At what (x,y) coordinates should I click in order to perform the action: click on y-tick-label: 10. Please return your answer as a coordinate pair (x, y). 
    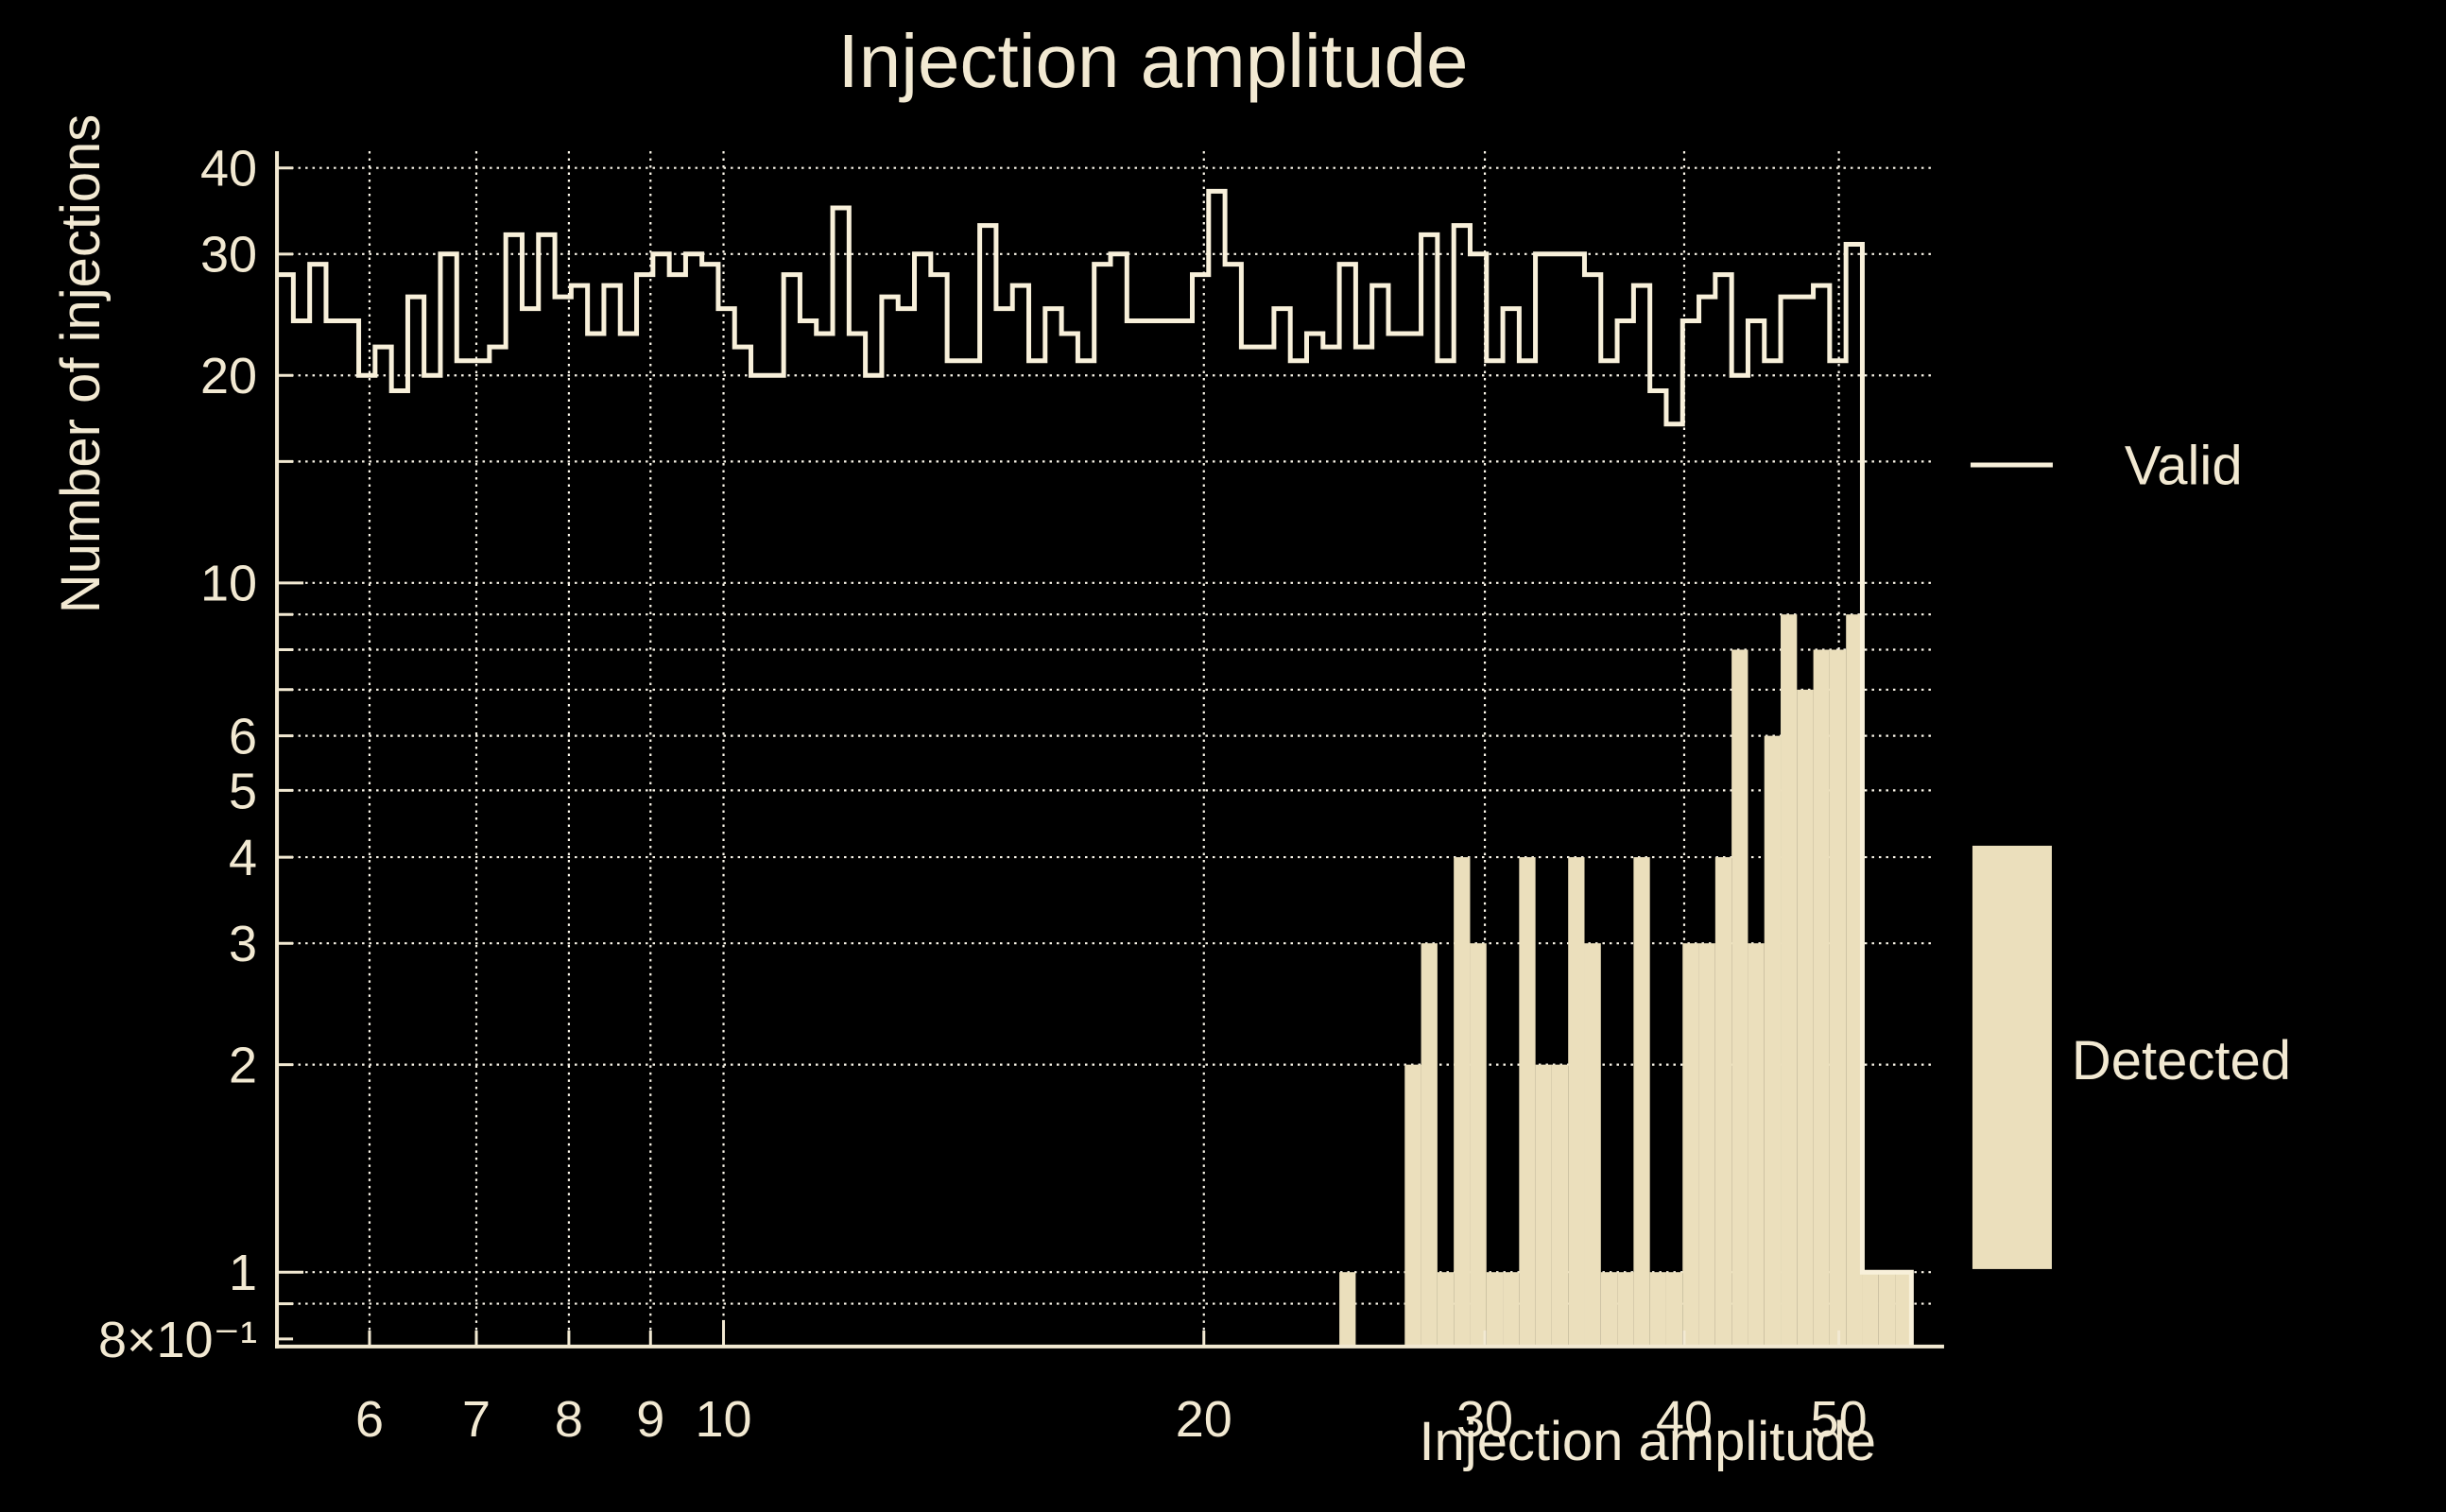
    Looking at the image, I should click on (229, 584).